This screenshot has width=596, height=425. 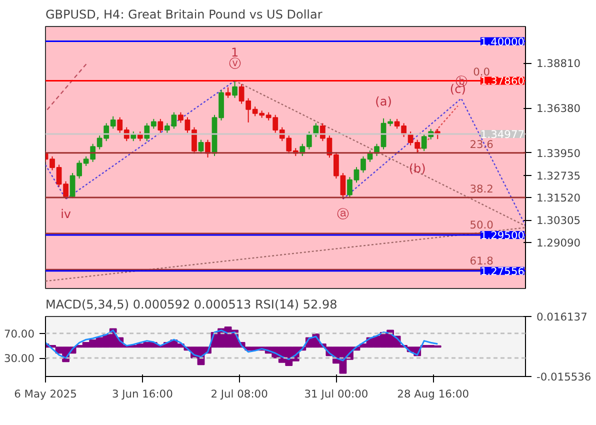 I want to click on annotation: (b), so click(x=417, y=168).